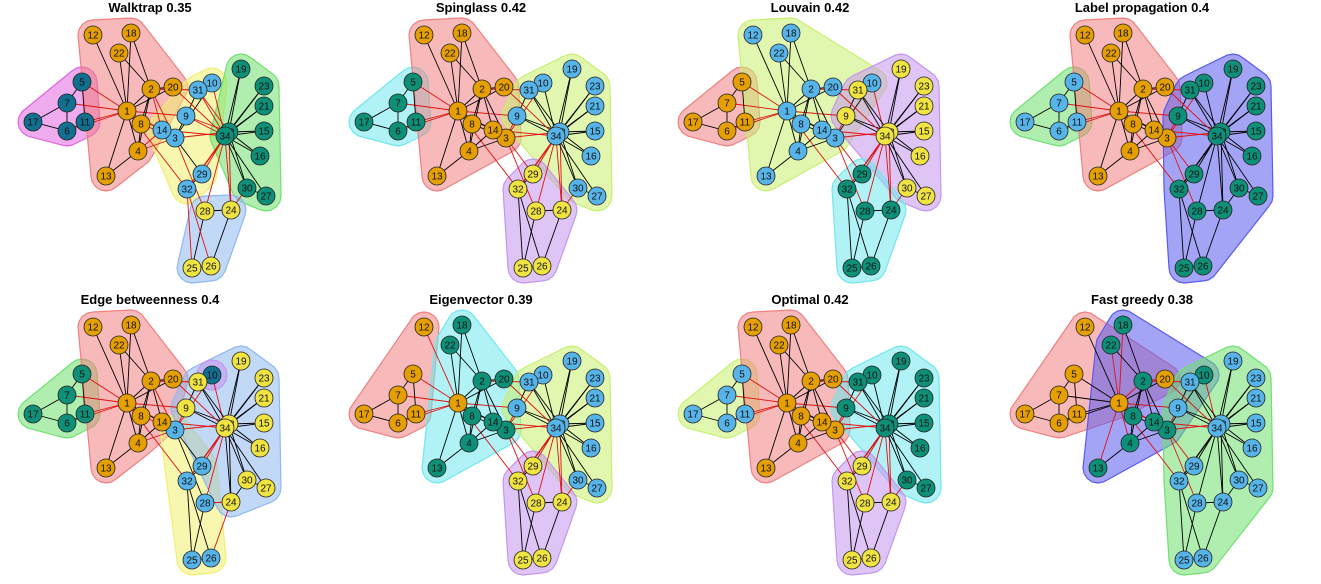 The width and height of the screenshot is (1321, 584). What do you see at coordinates (482, 382) in the screenshot?
I see `node-label: 2` at bounding box center [482, 382].